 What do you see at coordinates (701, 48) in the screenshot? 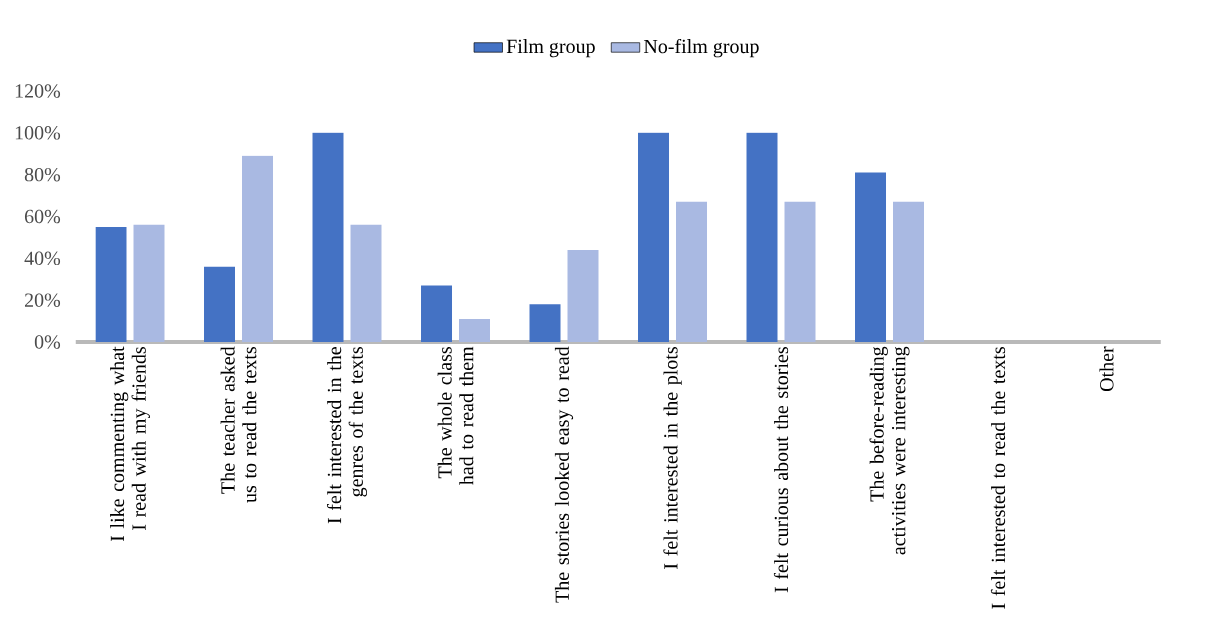
I see `legend-label: No-film group` at bounding box center [701, 48].